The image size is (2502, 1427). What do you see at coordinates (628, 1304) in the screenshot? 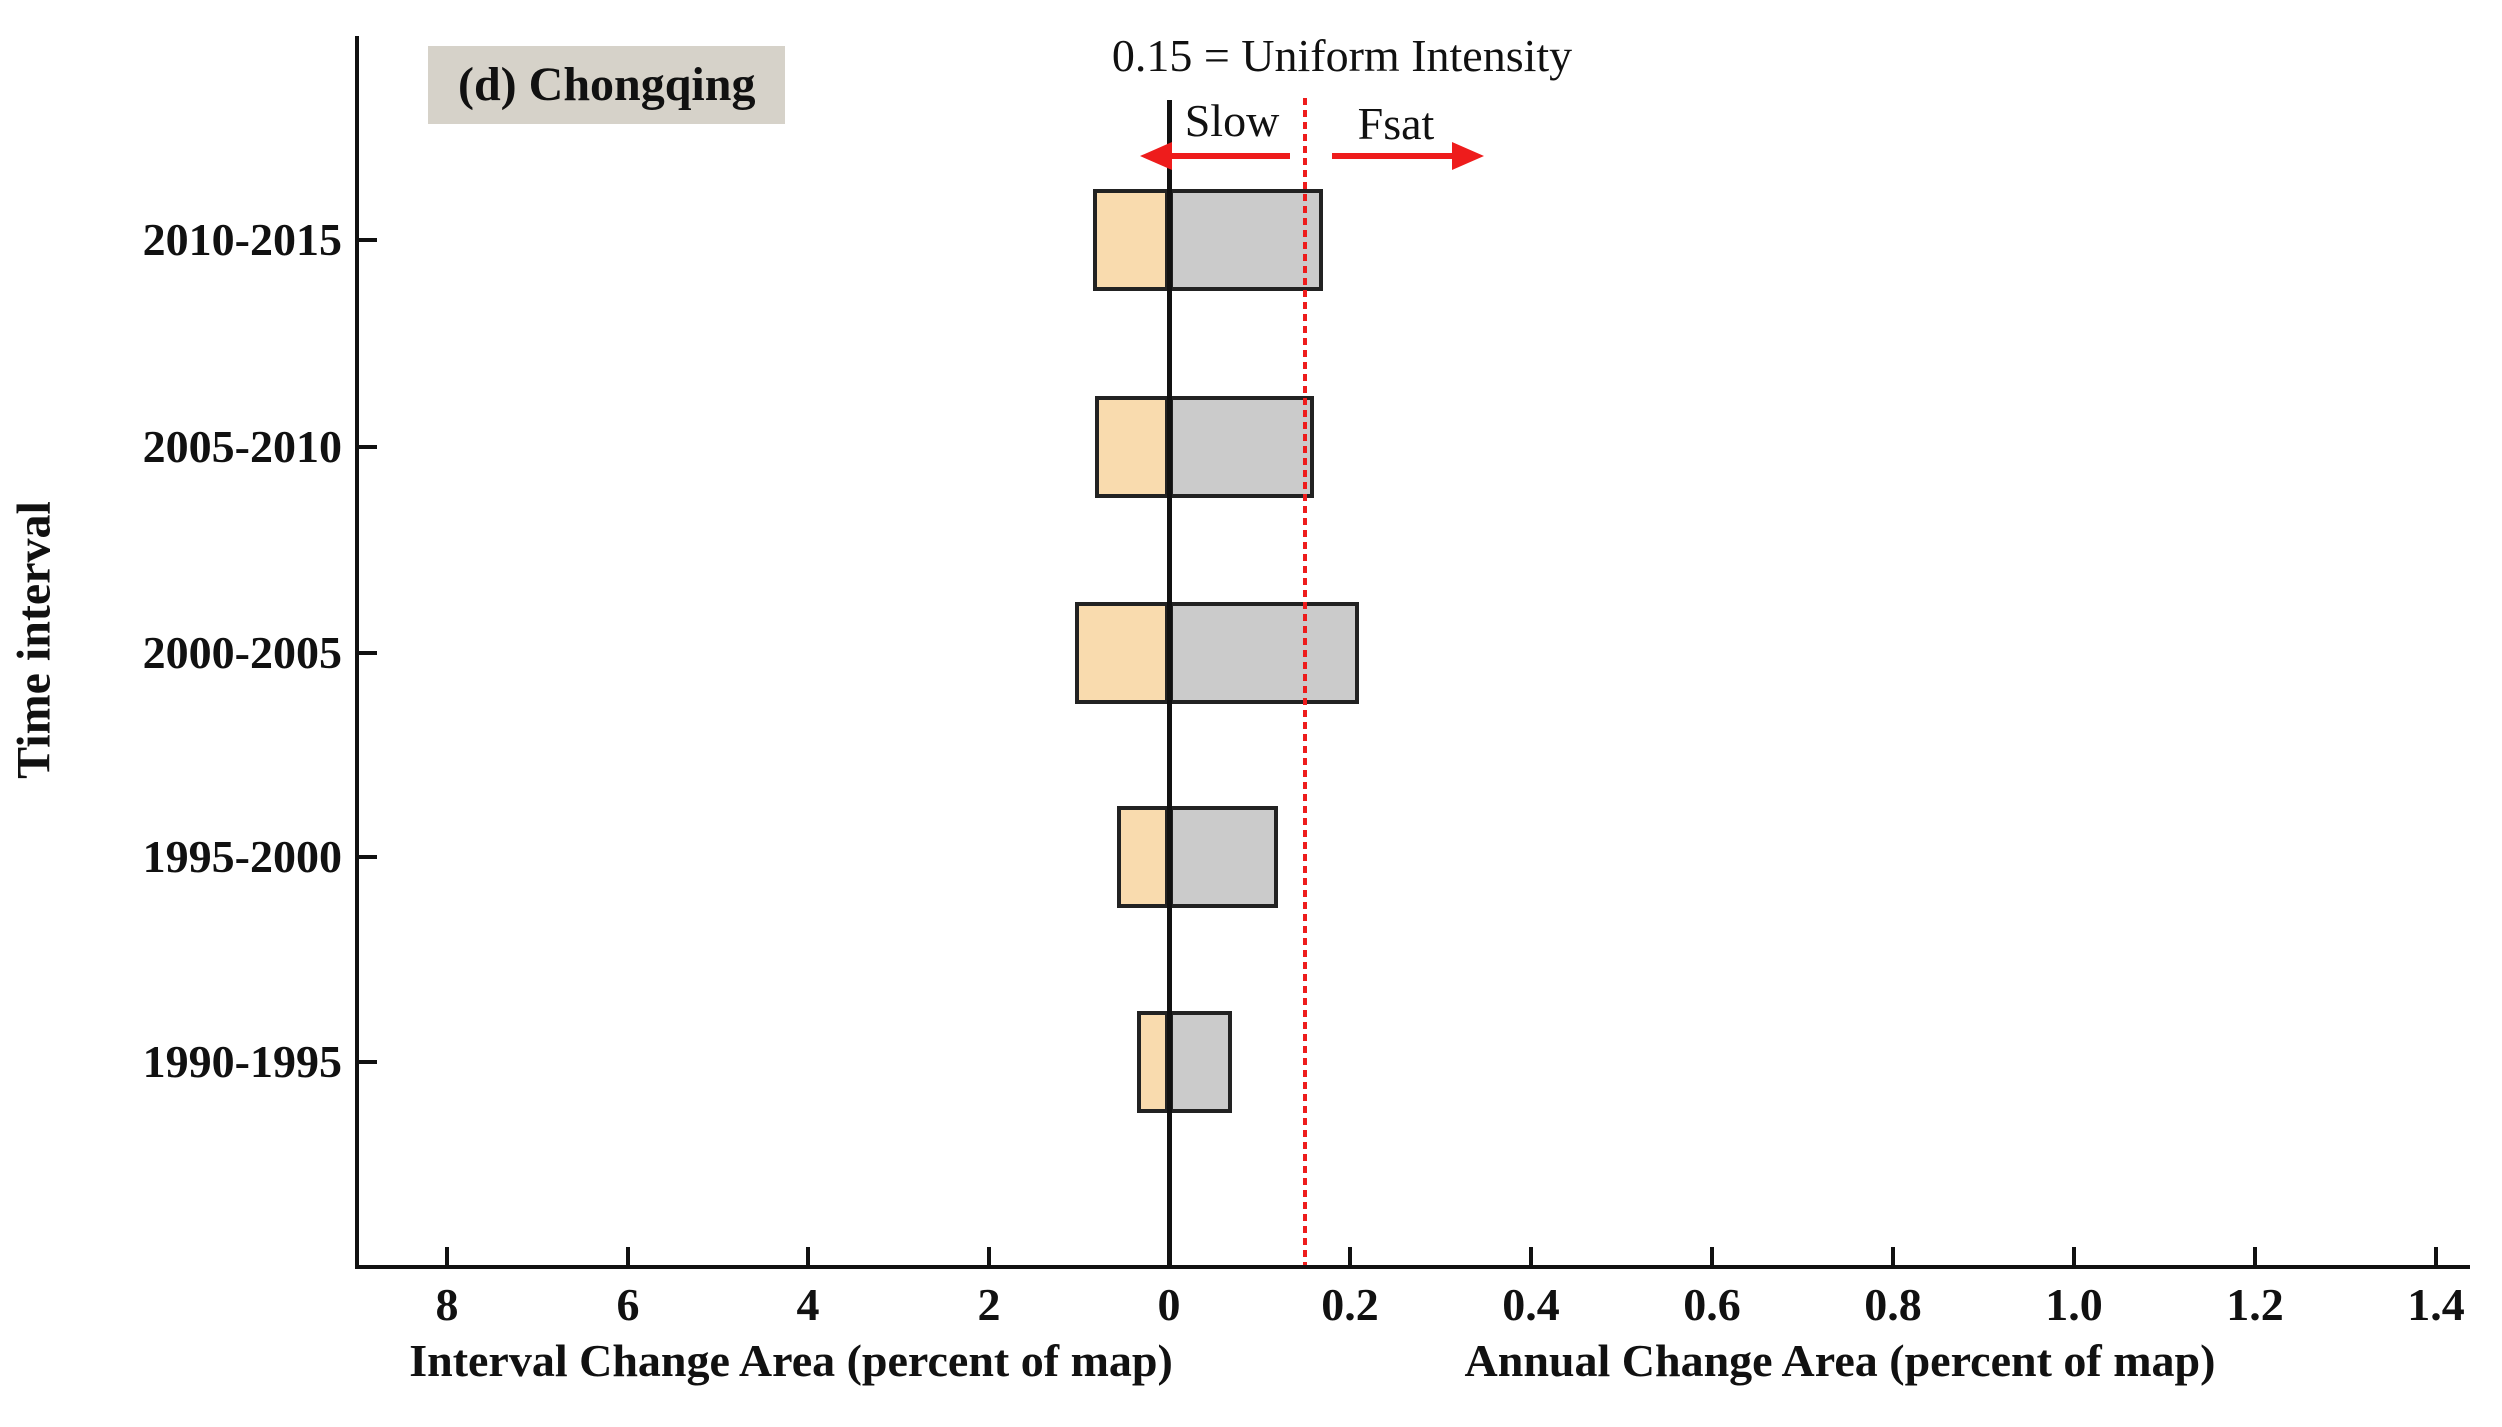
I see `x-tick-label: 6` at bounding box center [628, 1304].